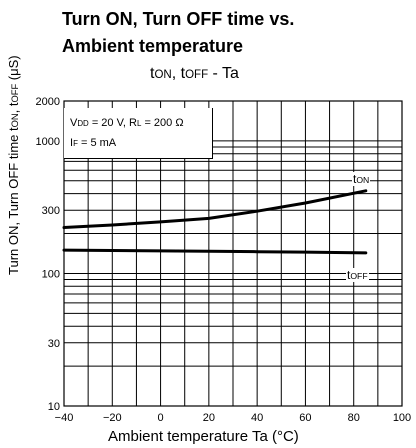  I want to click on ton-curve-label: tON, so click(361, 179).